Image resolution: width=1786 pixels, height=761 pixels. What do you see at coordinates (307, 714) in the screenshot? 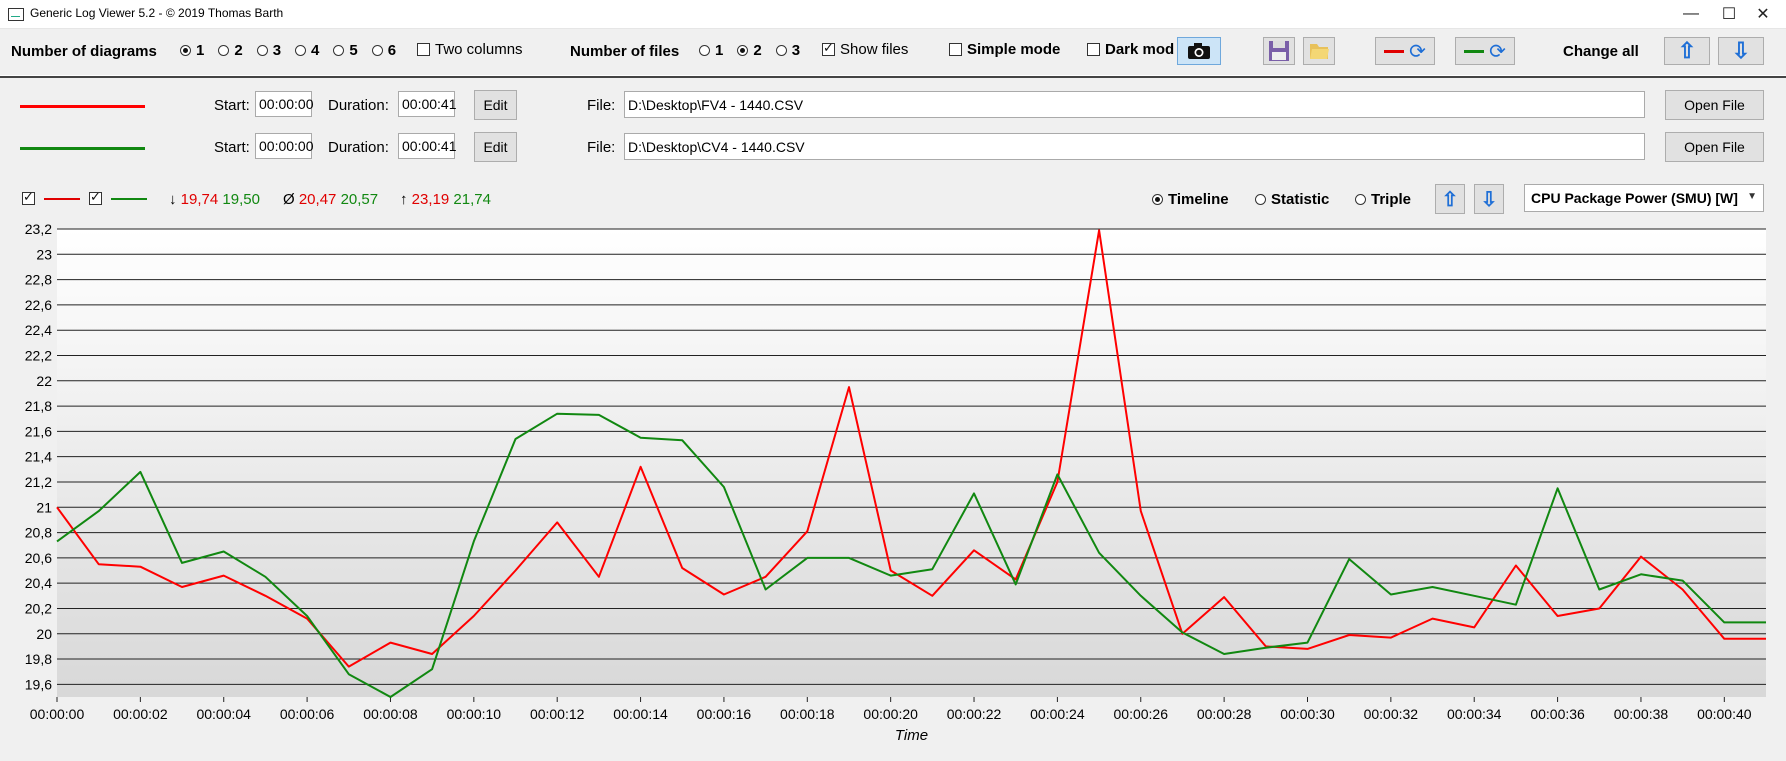
I see `x-tick-label: 00:00:06` at bounding box center [307, 714].